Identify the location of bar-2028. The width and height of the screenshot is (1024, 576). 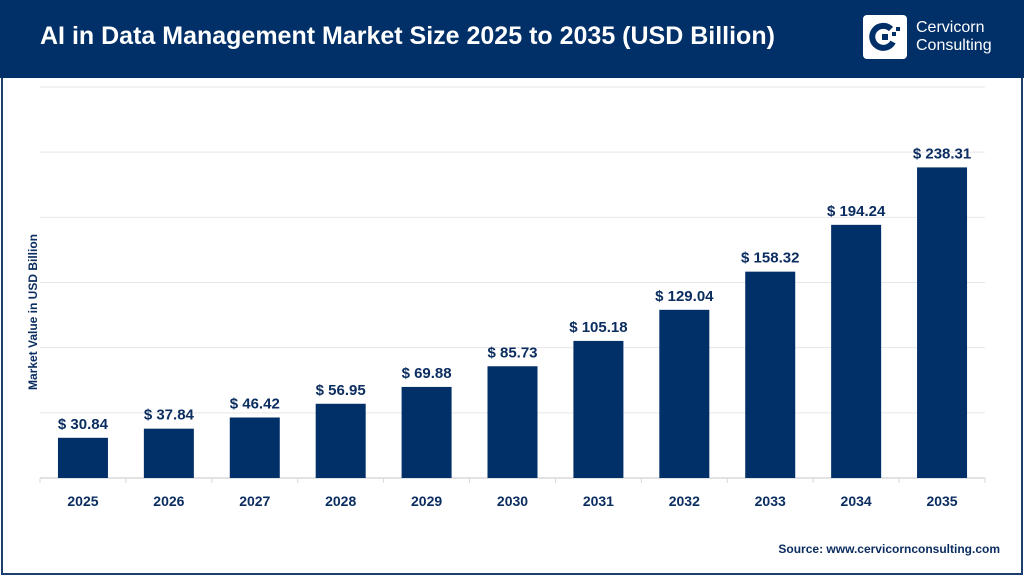
(340, 440).